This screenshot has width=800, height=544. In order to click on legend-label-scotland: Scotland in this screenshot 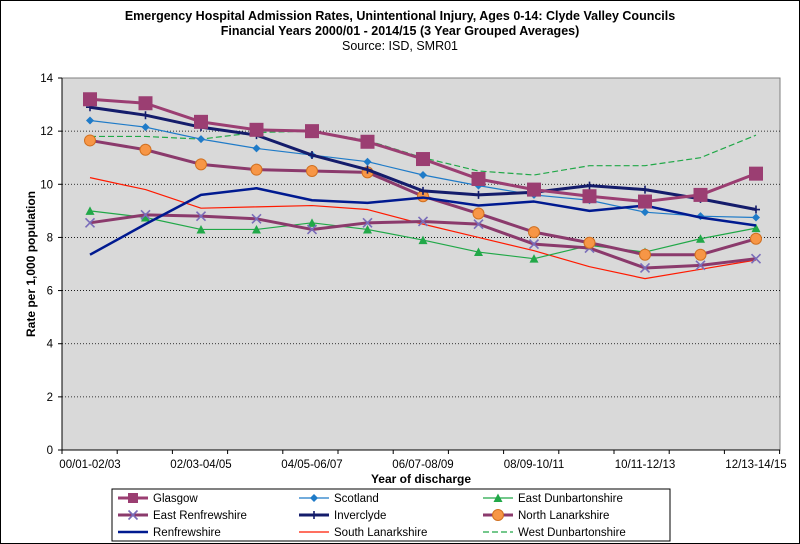, I will do `click(356, 499)`.